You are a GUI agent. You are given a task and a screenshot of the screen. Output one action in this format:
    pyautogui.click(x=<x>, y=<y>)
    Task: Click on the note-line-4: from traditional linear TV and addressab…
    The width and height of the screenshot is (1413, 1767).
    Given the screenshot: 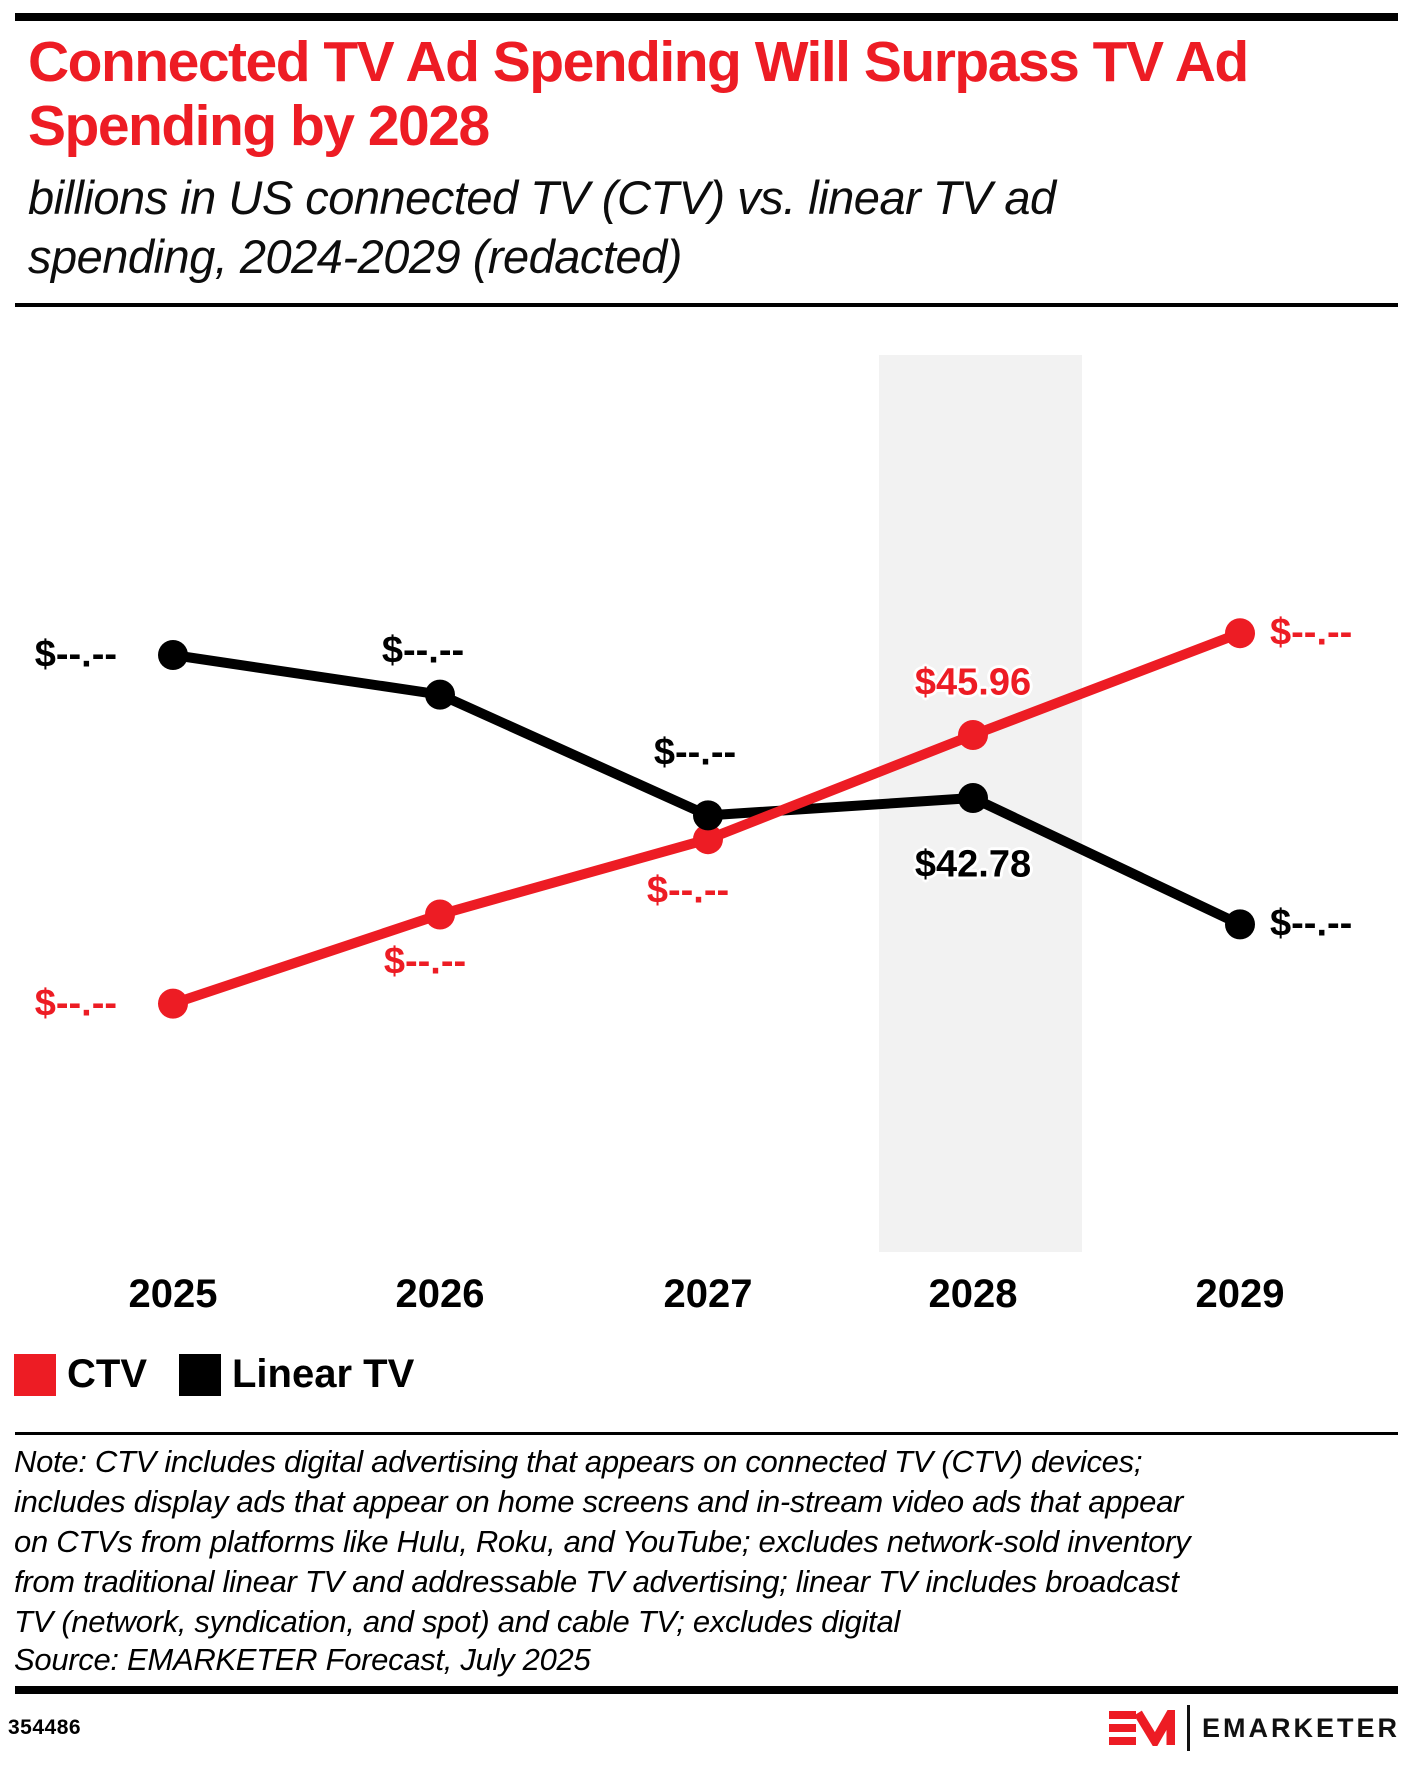 What is the action you would take?
    pyautogui.click(x=596, y=1581)
    